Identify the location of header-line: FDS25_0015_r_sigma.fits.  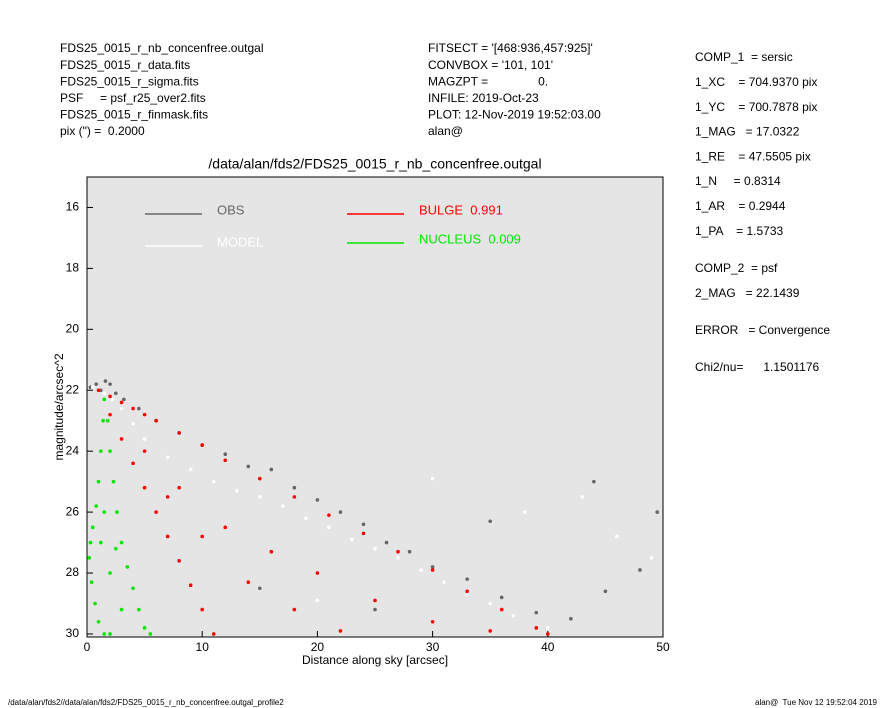
(129, 81).